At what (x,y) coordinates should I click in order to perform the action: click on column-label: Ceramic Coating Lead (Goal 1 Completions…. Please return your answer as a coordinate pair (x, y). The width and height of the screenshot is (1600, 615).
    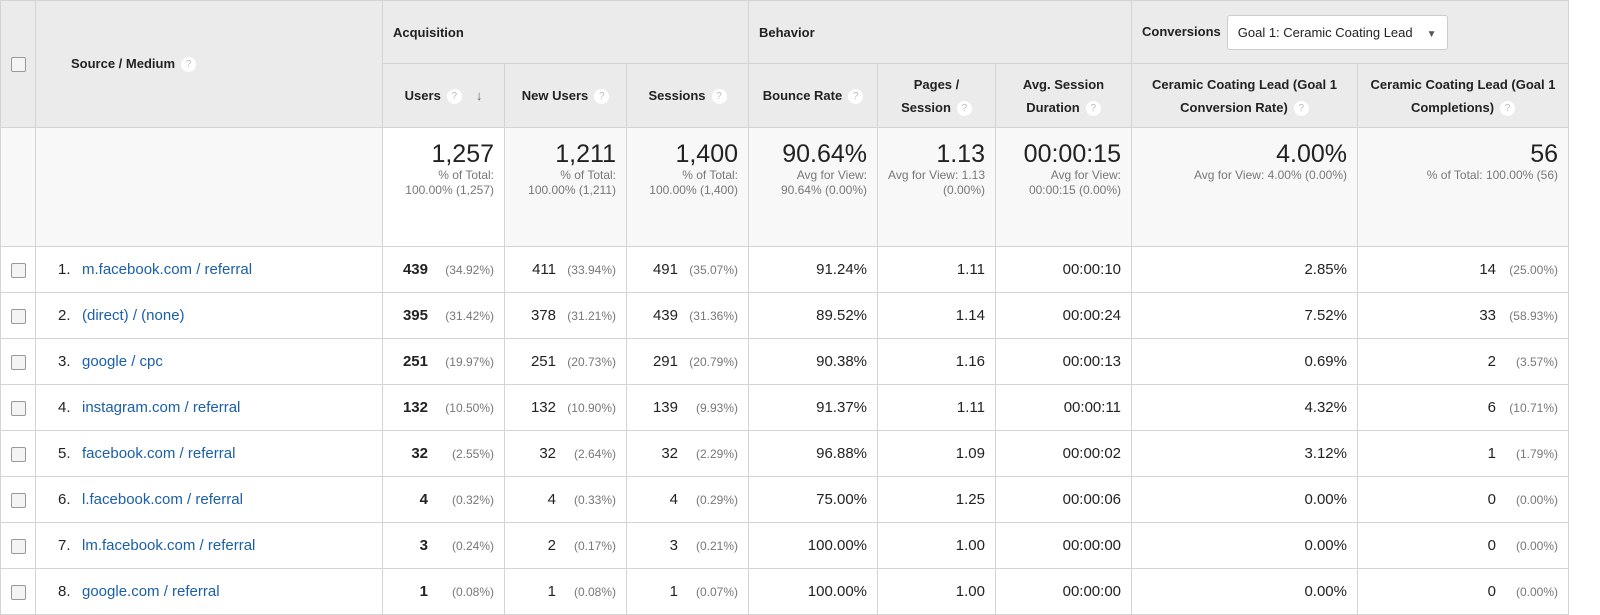
    Looking at the image, I should click on (1463, 95).